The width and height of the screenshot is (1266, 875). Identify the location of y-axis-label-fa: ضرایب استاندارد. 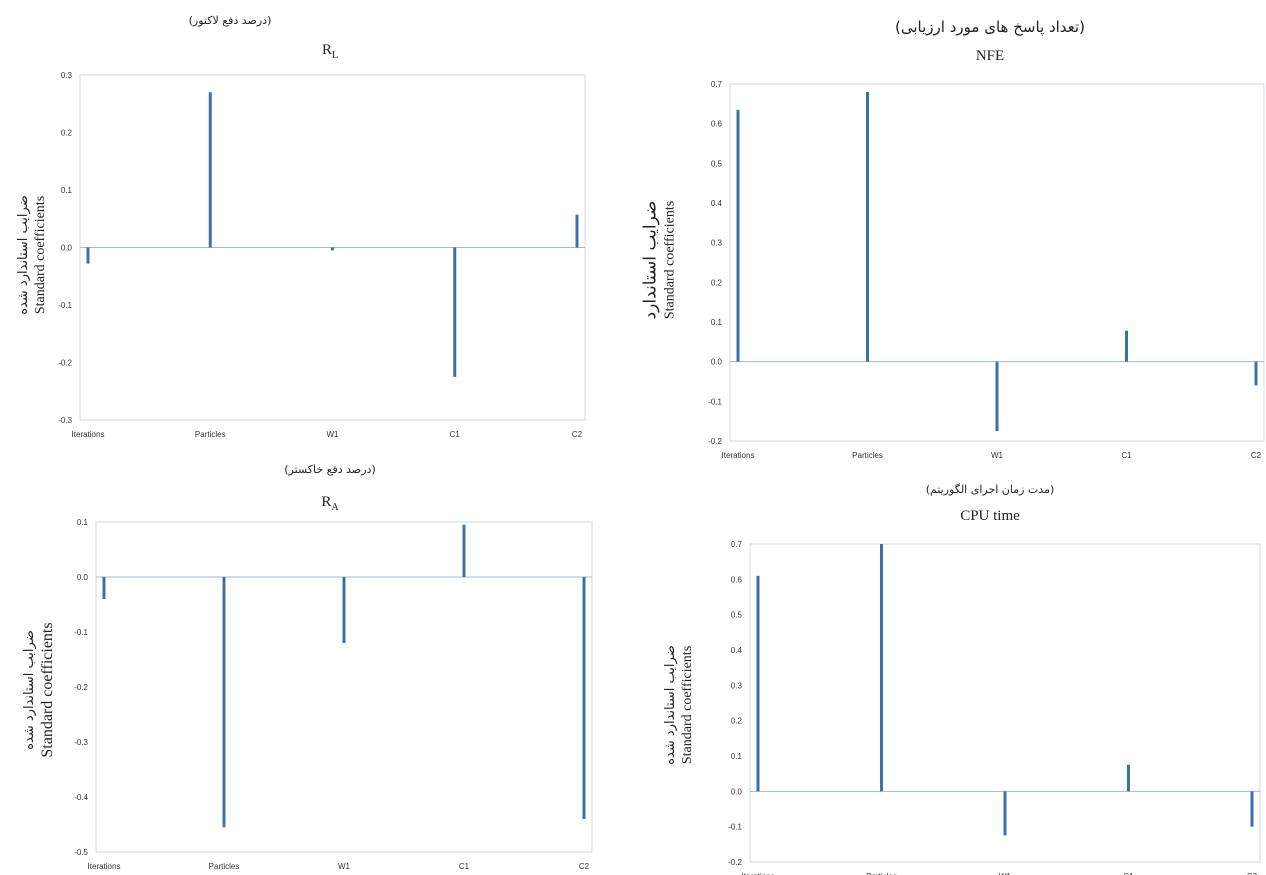
(650, 260).